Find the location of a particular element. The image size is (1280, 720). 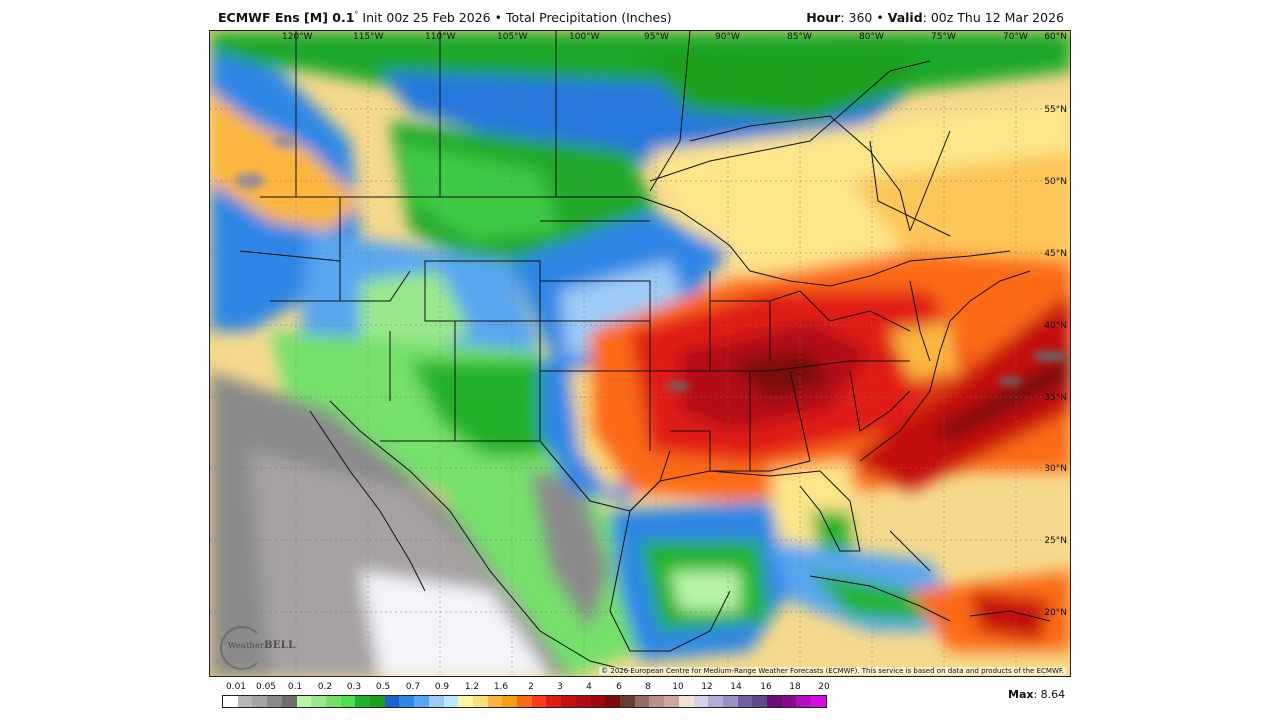

hour-value: : 360 is located at coordinates (856, 17).